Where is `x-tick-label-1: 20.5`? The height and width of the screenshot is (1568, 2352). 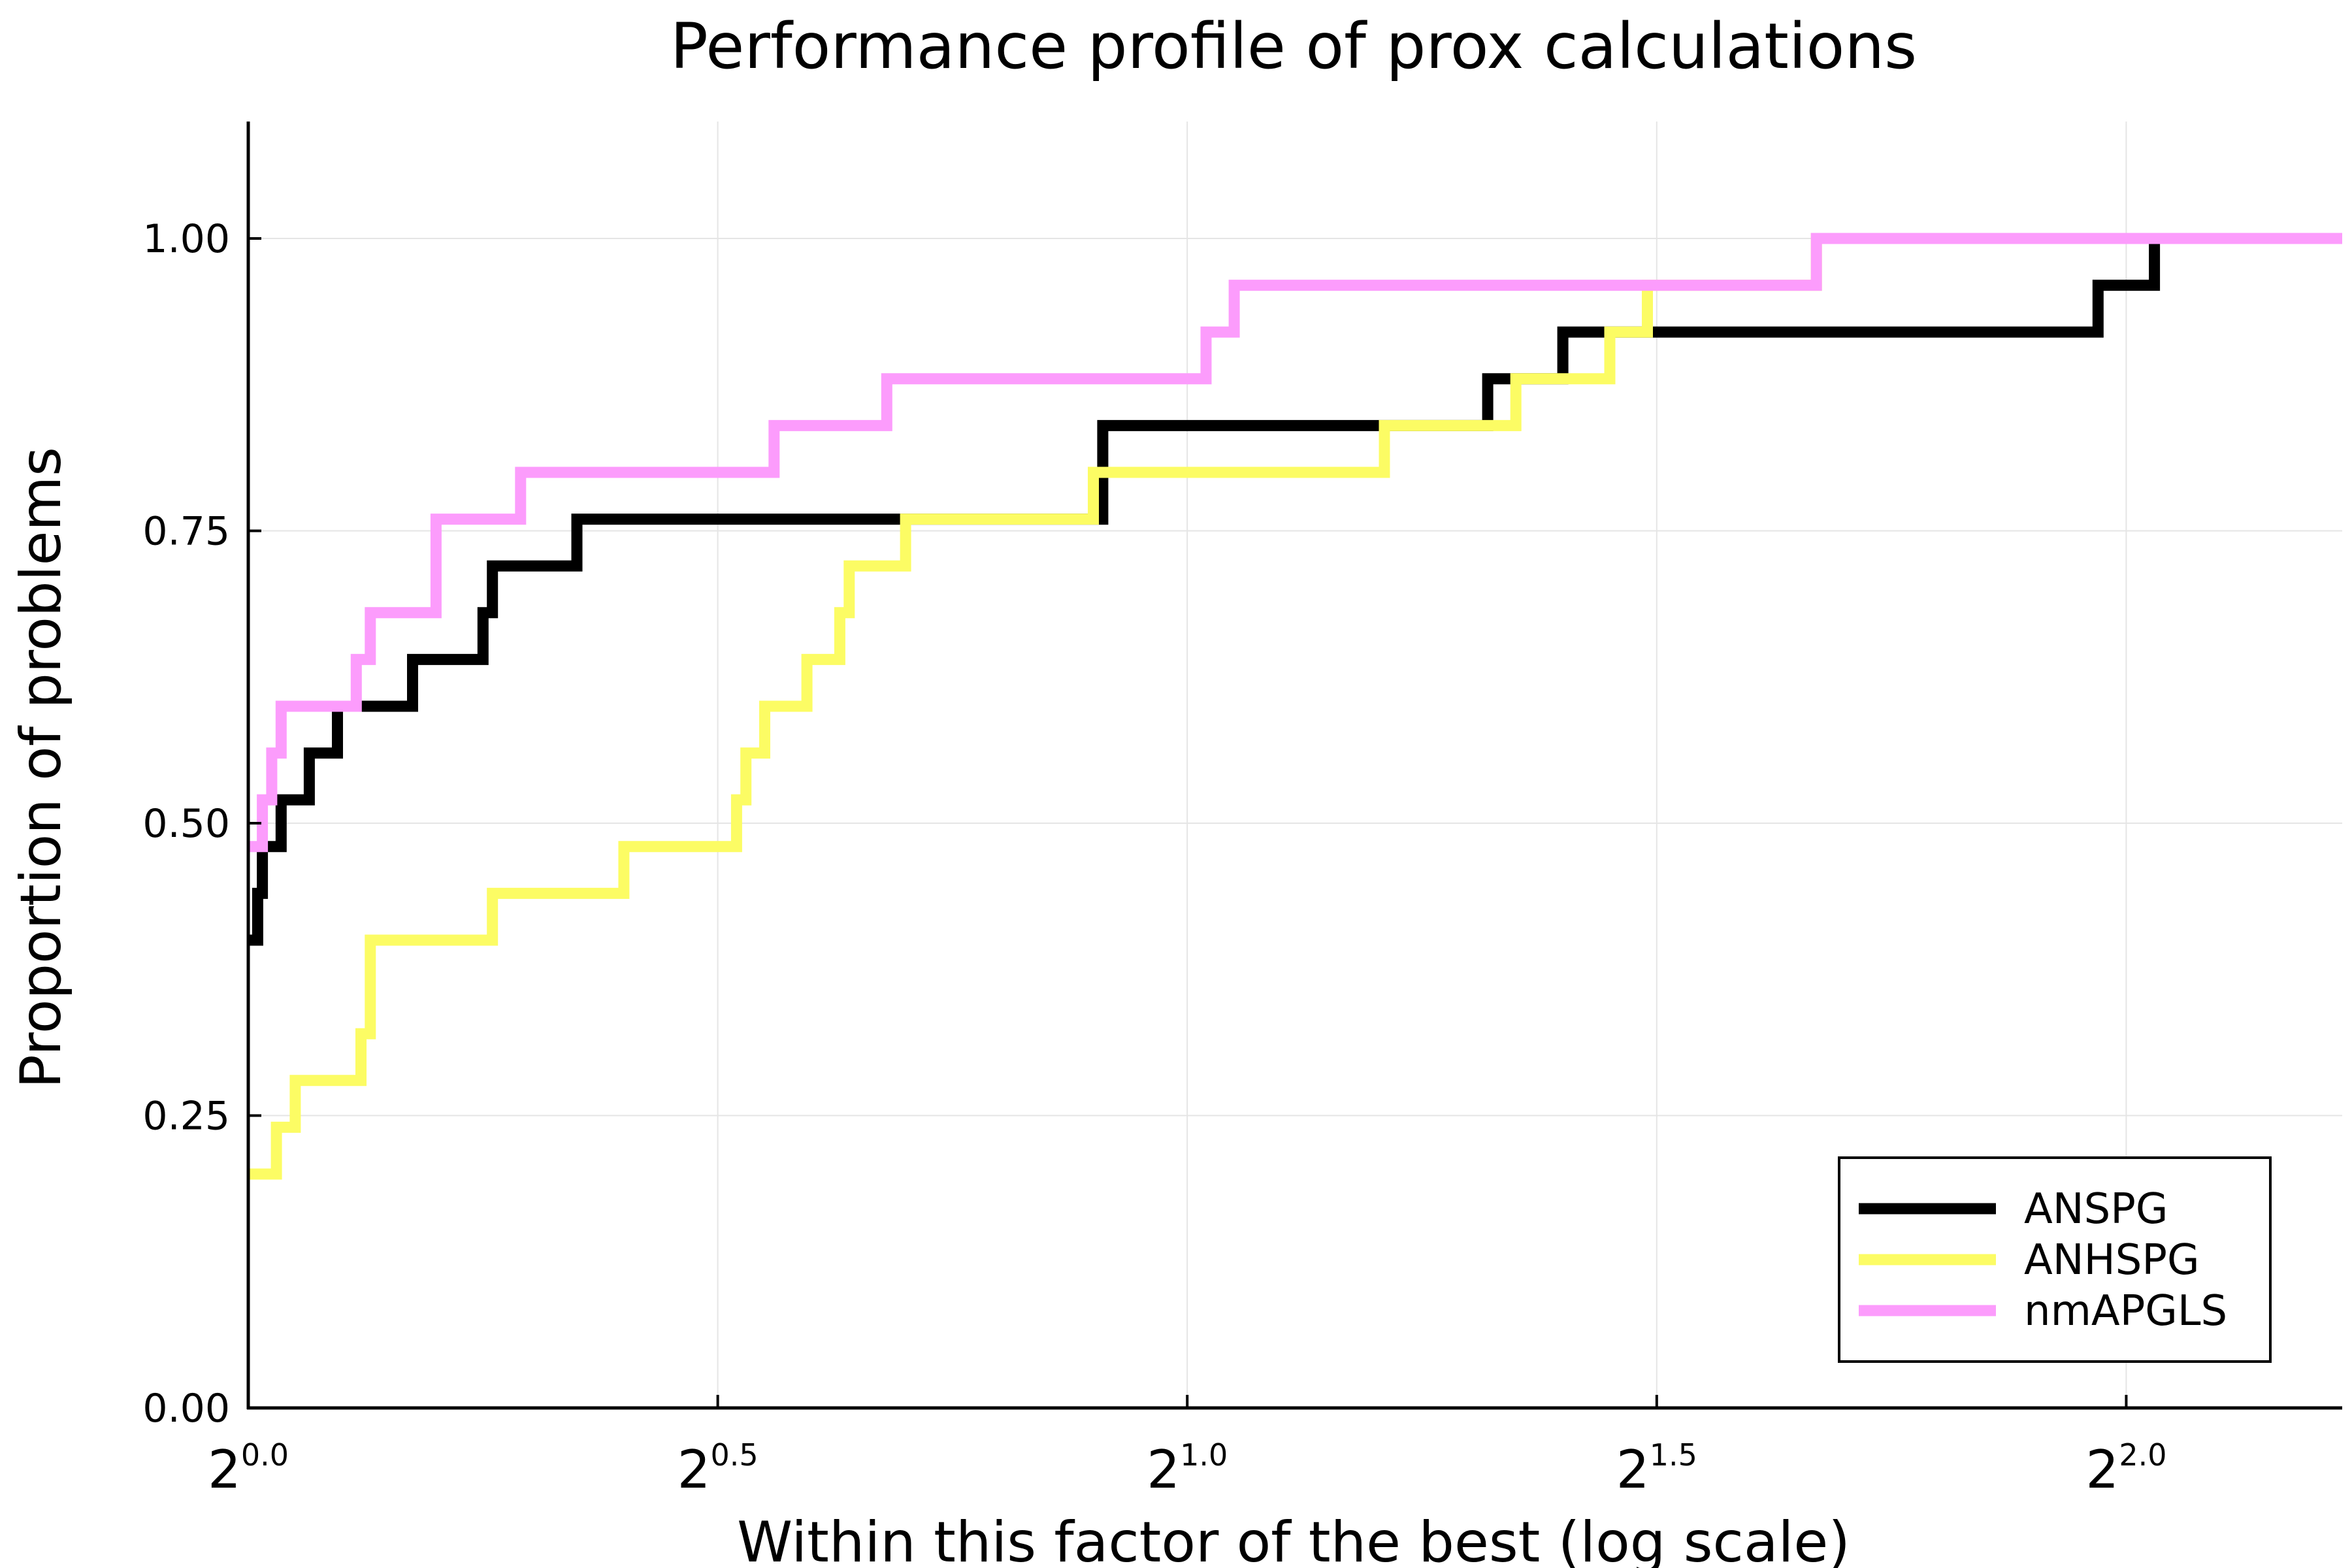 x-tick-label-1: 20.5 is located at coordinates (718, 1468).